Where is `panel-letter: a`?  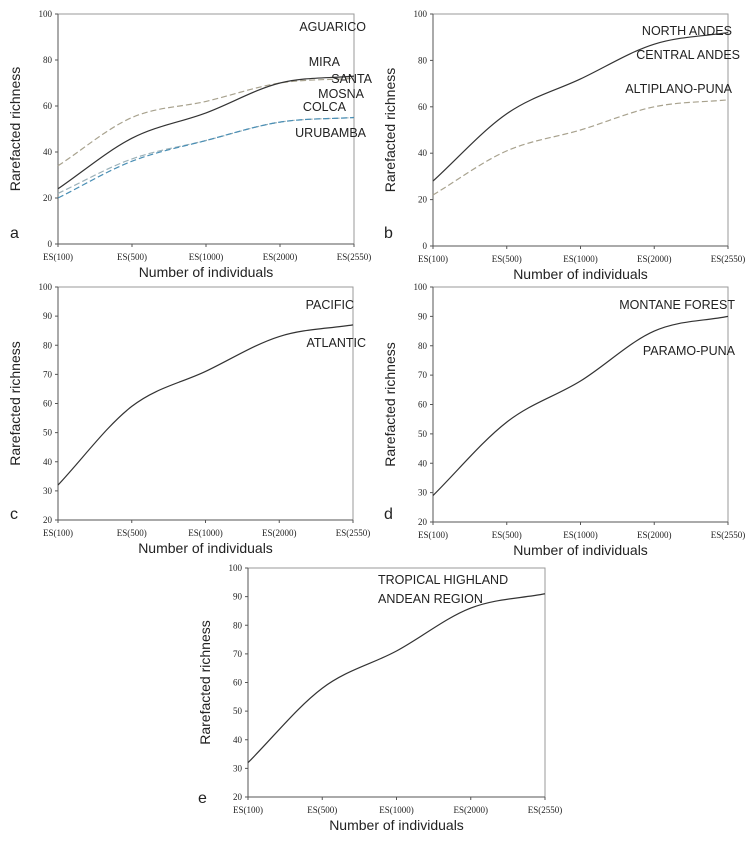 panel-letter: a is located at coordinates (14, 233).